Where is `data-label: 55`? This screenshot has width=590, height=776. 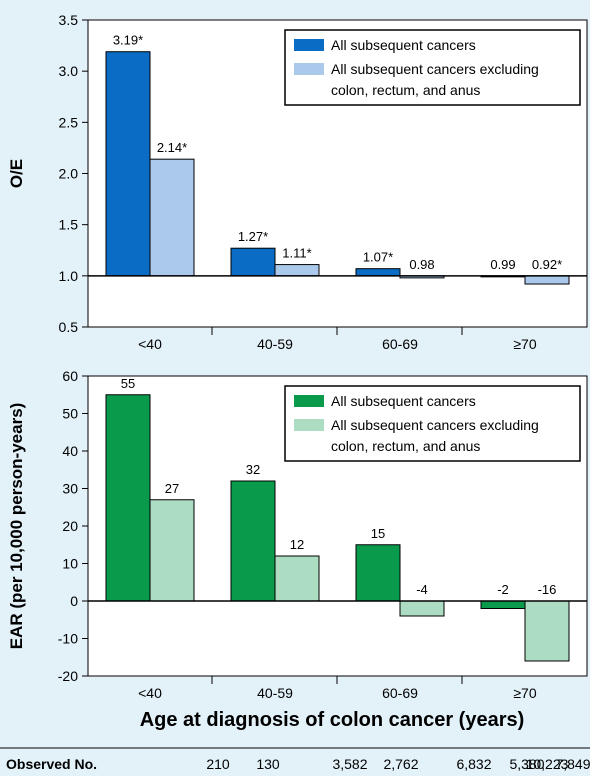 data-label: 55 is located at coordinates (128, 383).